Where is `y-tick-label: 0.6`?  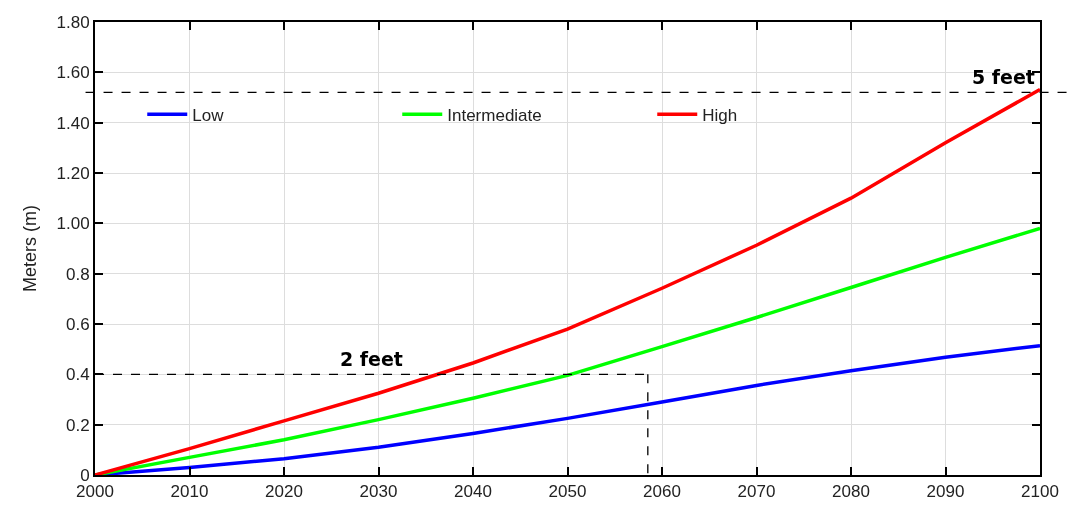 y-tick-label: 0.6 is located at coordinates (77, 324).